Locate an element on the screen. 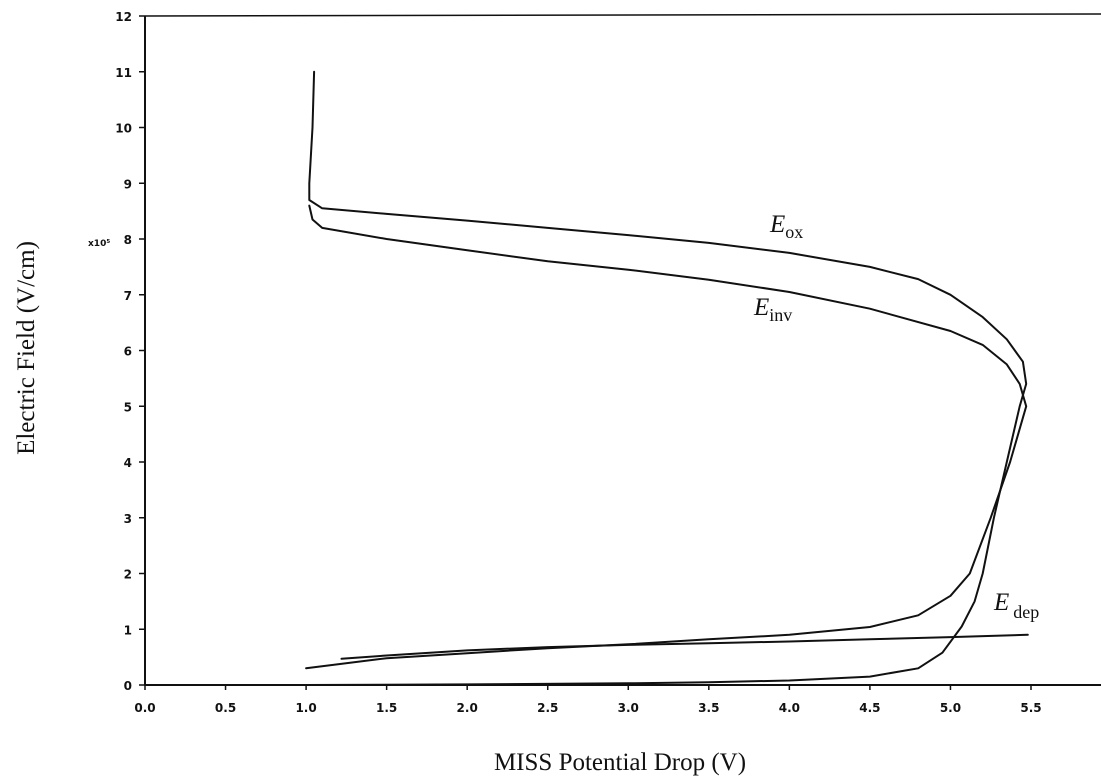 The image size is (1101, 777). y-tick-label: 4 is located at coordinates (128, 463).